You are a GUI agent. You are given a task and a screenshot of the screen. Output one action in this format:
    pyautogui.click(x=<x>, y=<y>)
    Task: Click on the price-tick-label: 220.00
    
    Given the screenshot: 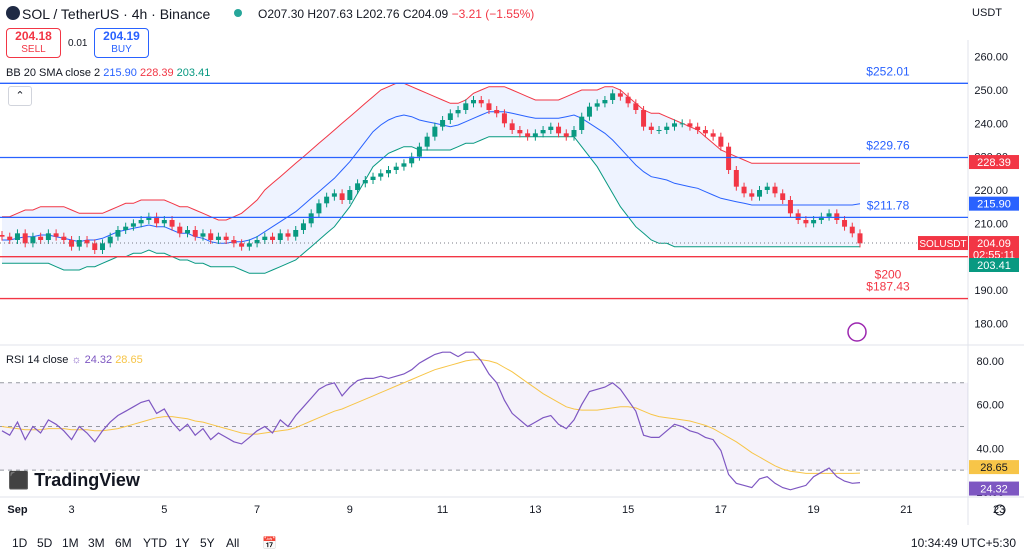 What is the action you would take?
    pyautogui.click(x=991, y=191)
    